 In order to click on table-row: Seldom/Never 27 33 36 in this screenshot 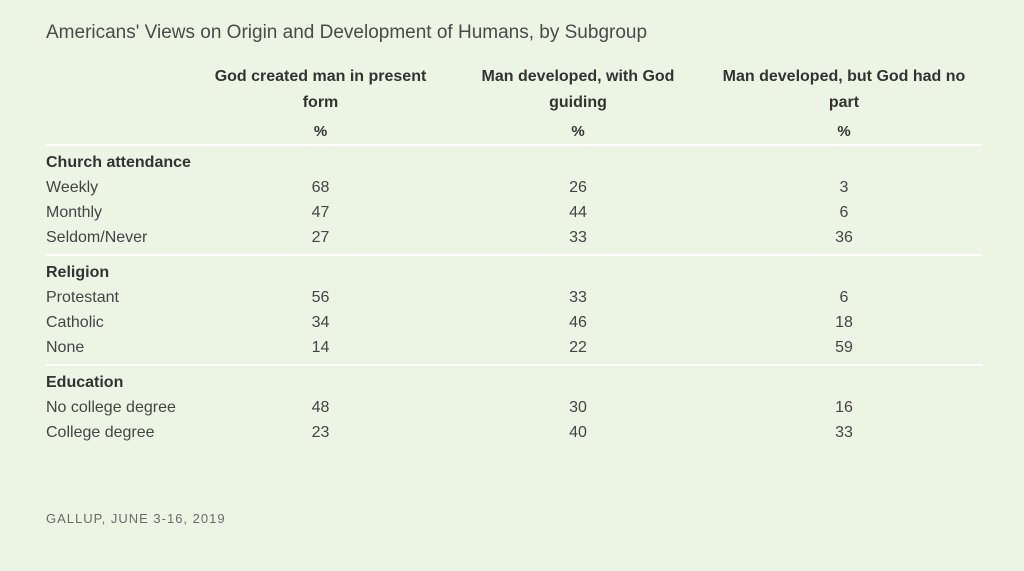, I will do `click(514, 237)`.